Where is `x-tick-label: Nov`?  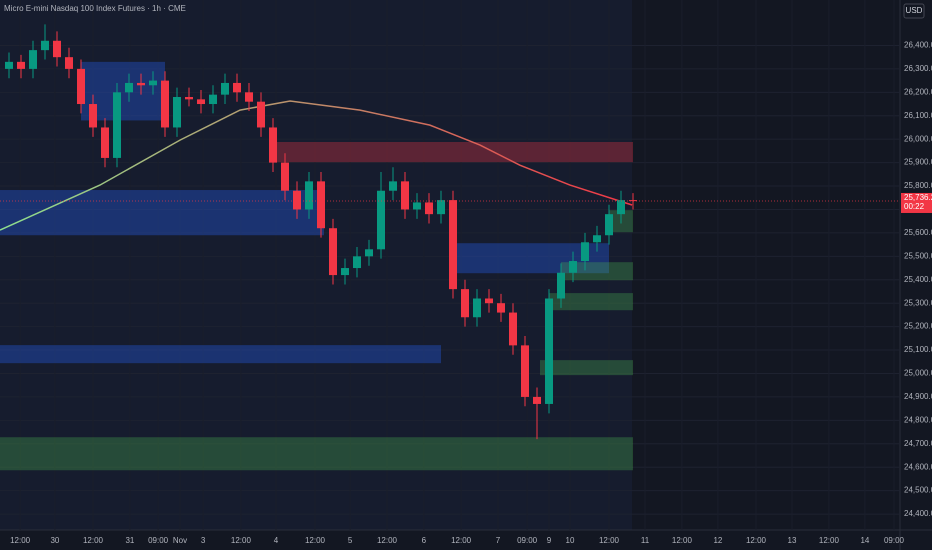
x-tick-label: Nov is located at coordinates (180, 540).